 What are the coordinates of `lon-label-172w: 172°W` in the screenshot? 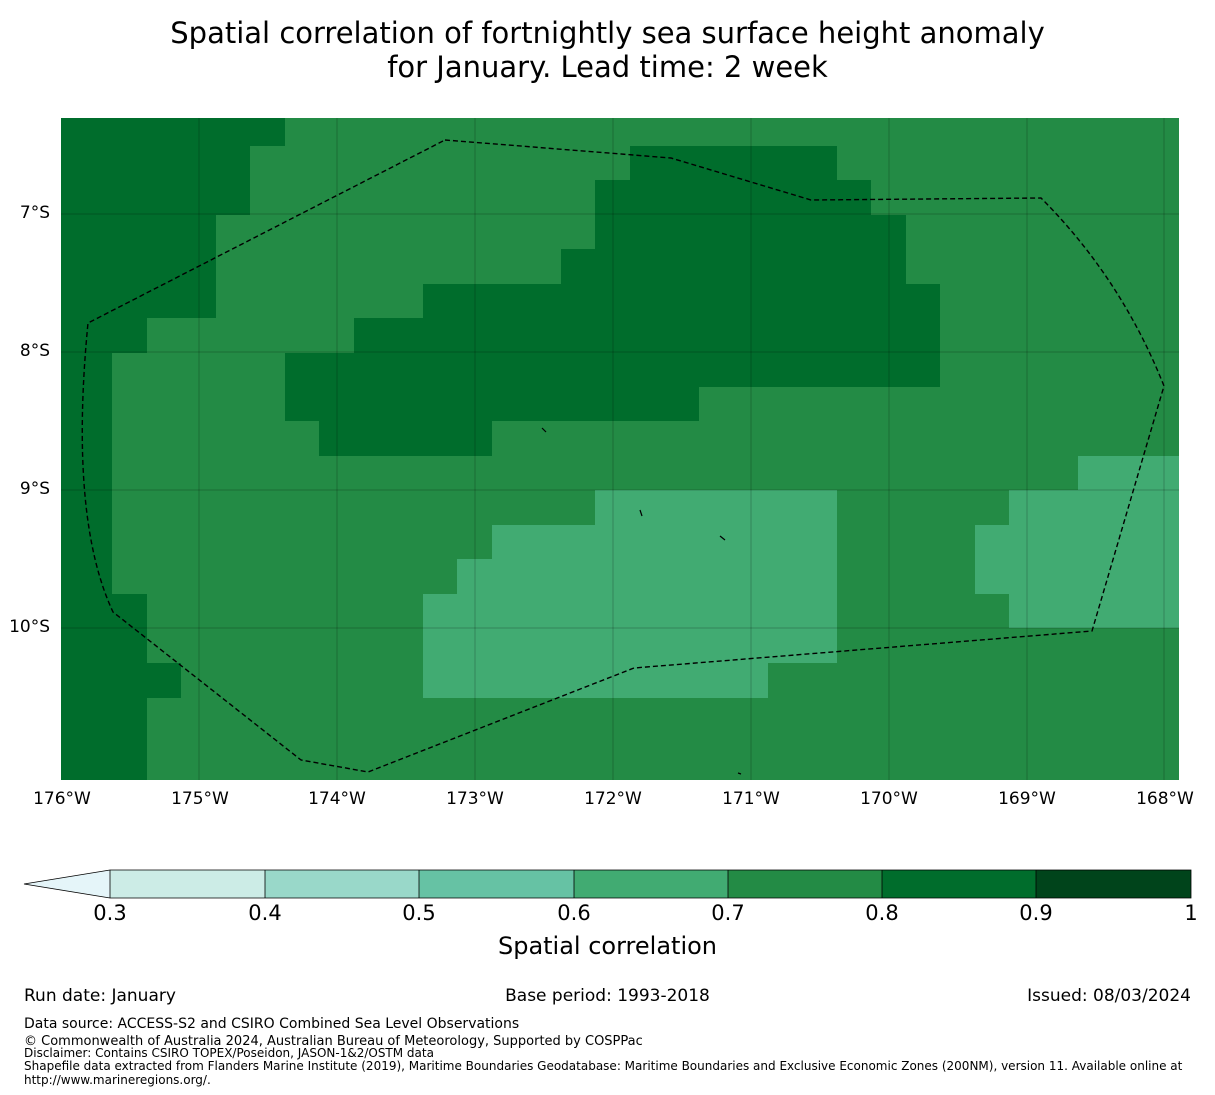 It's located at (613, 799).